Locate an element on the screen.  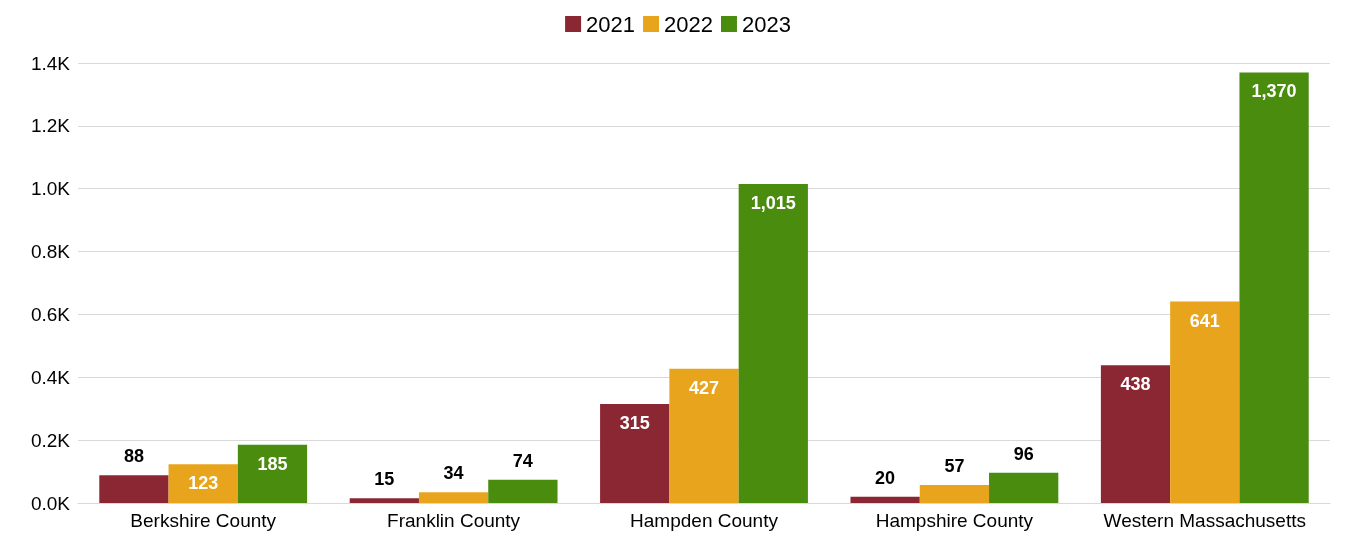
data-label: 123 is located at coordinates (203, 483).